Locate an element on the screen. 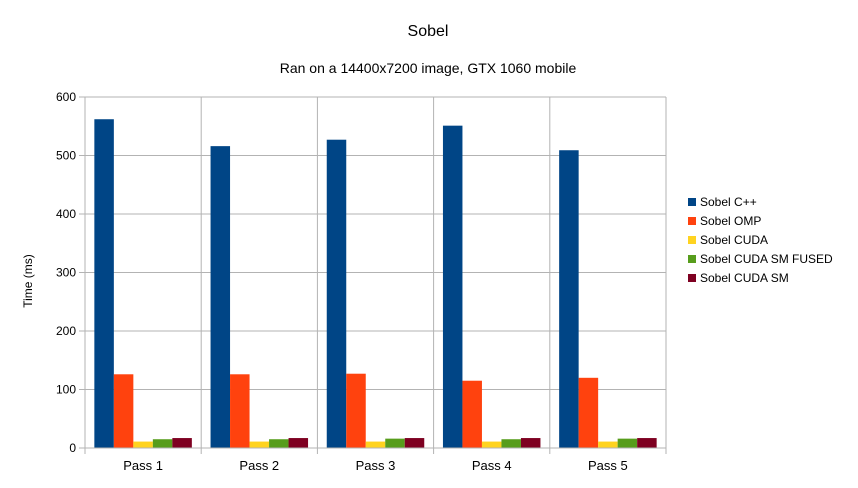  chart-title: Sobel is located at coordinates (428, 31).